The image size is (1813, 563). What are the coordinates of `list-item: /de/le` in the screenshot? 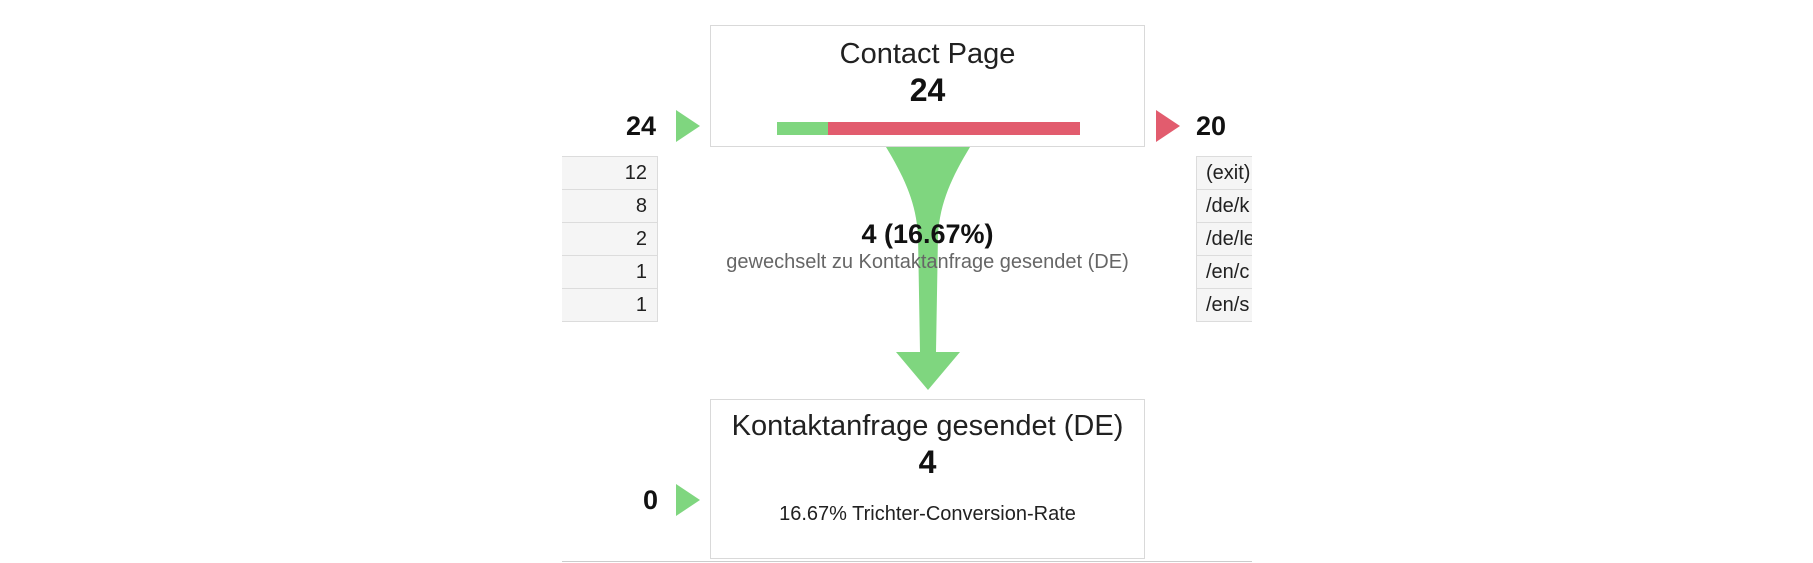 It's located at (1224, 239).